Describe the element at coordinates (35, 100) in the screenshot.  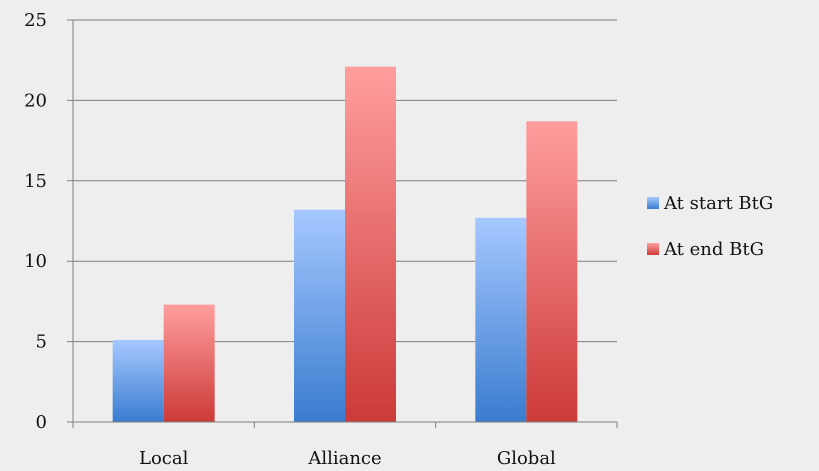
I see `y-tick-label: 20` at that location.